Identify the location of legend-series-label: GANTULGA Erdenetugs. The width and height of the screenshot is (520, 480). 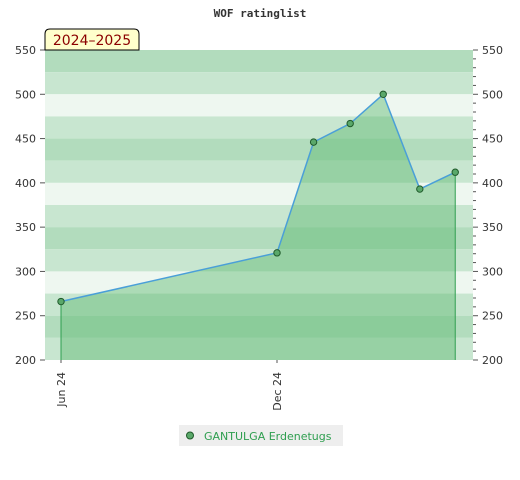
(268, 436).